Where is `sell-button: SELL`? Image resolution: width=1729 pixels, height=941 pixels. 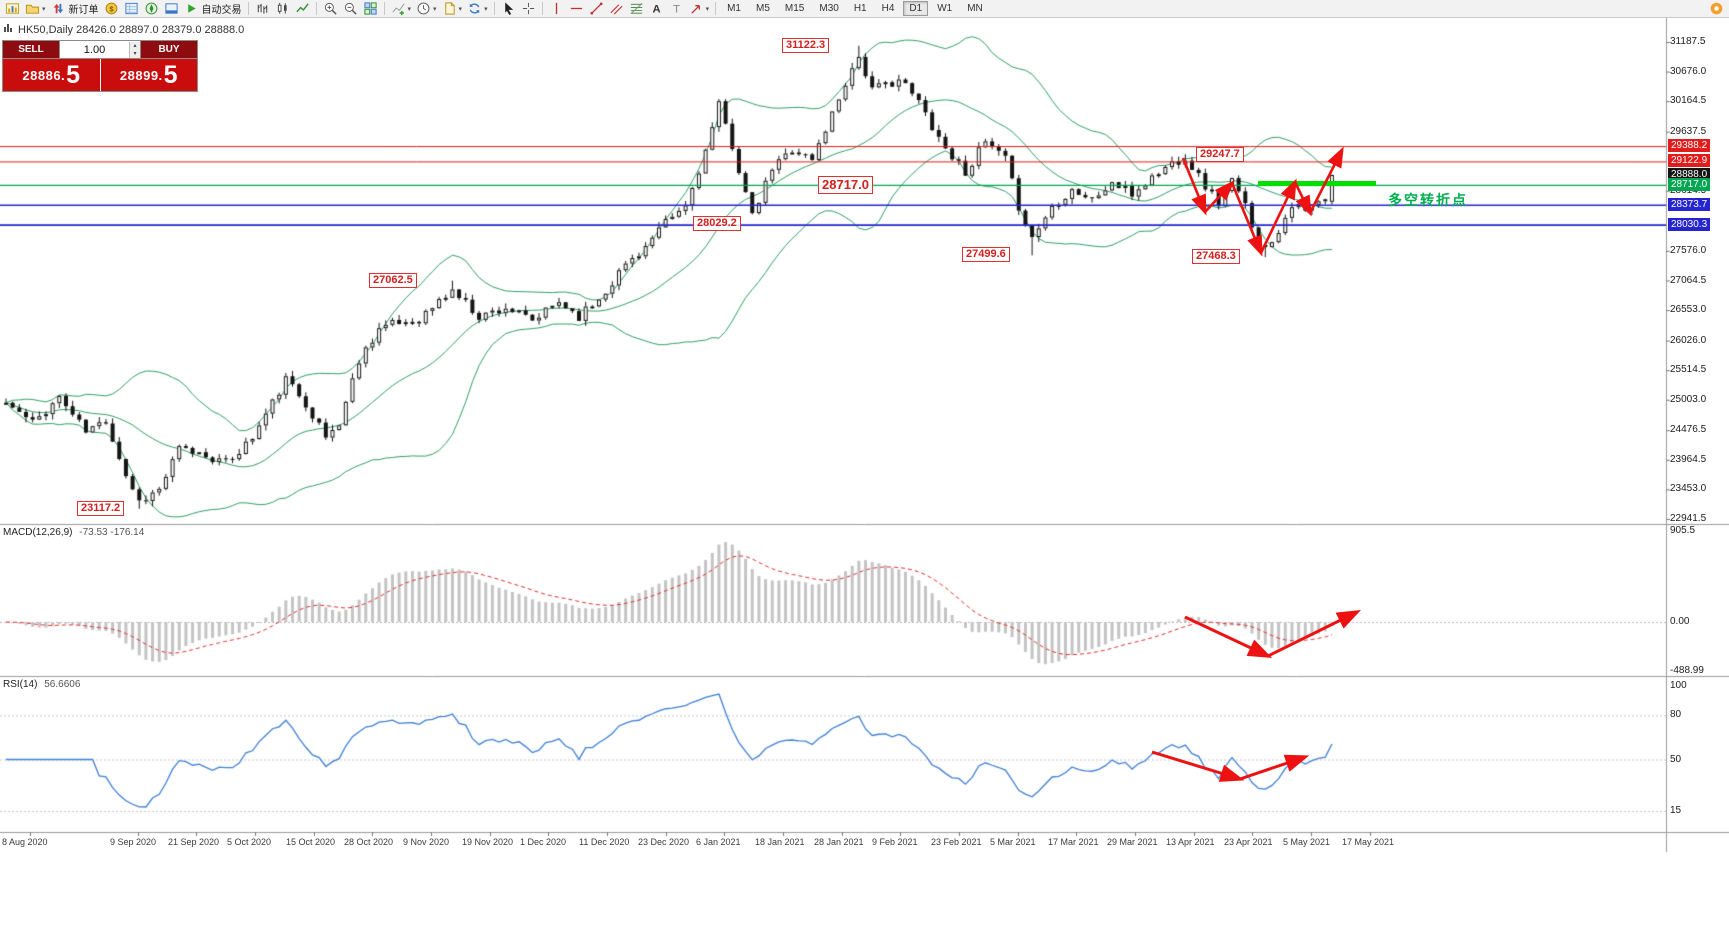
sell-button: SELL is located at coordinates (31, 49).